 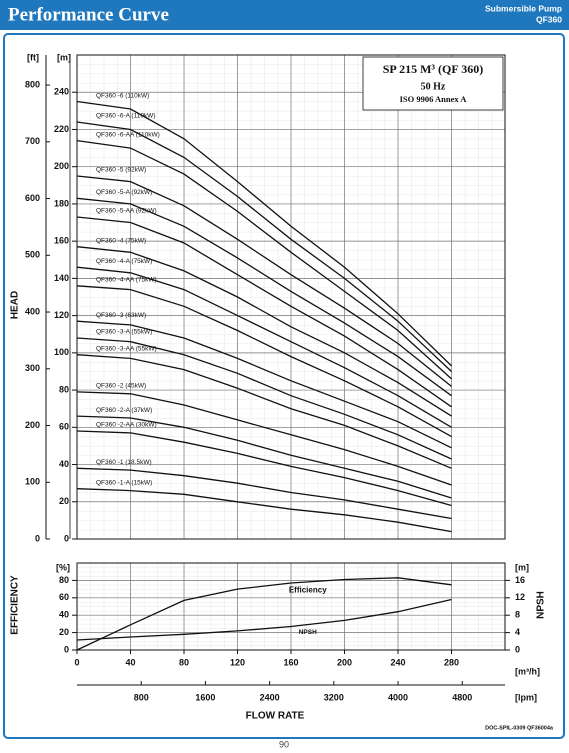 I want to click on x2-tick-label: 1600, so click(x=205, y=697).